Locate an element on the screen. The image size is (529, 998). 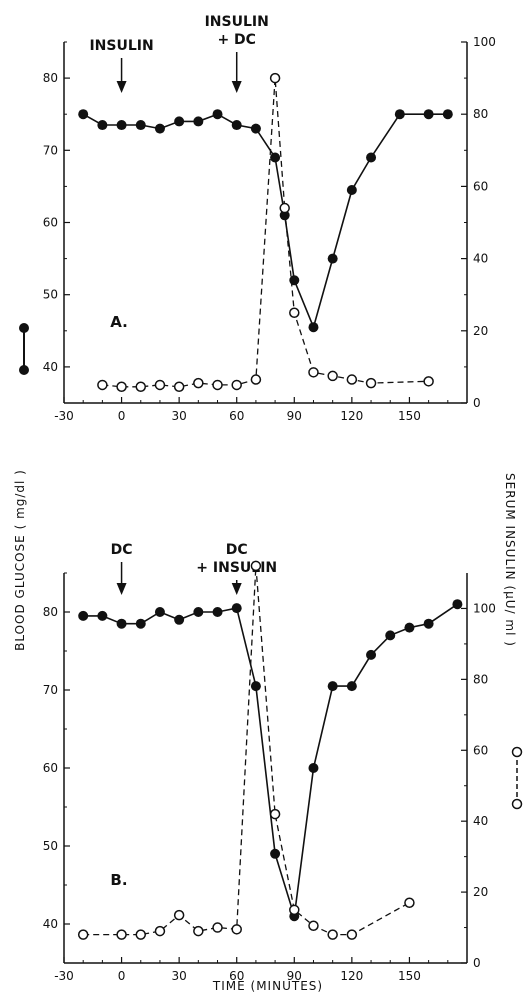
x-tick-label: -30 is located at coordinates (64, 976).